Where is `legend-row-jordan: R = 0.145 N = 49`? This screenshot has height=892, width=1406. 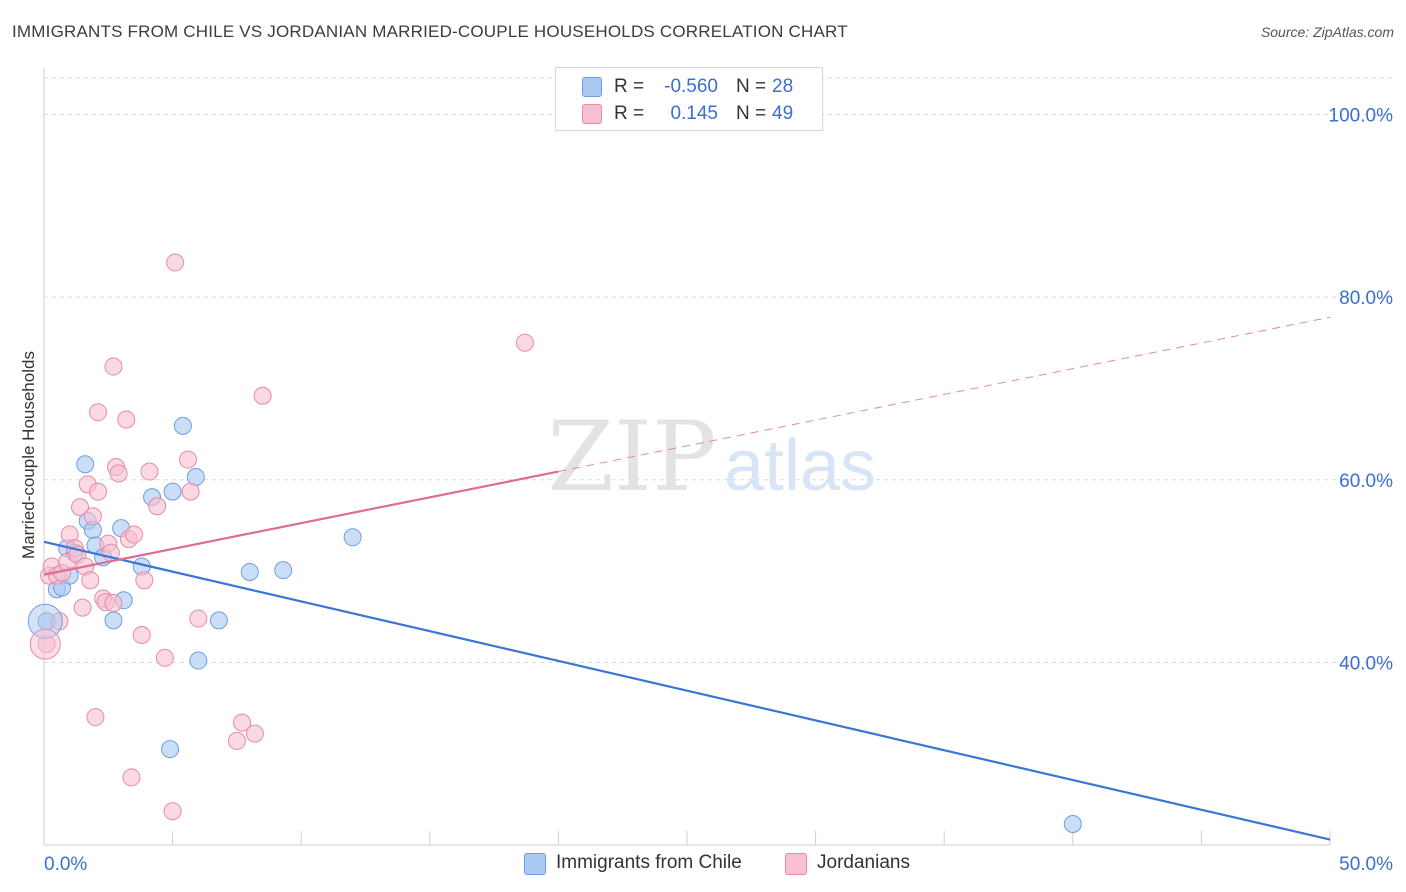
legend-row-jordan: R = 0.145 N = 49 is located at coordinates (689, 114).